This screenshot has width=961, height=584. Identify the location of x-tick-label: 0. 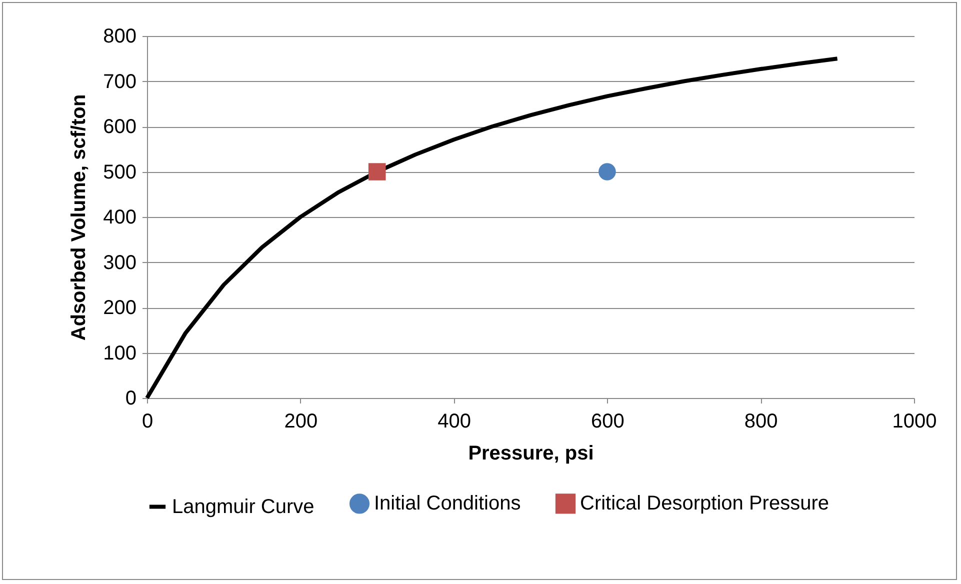
(148, 421).